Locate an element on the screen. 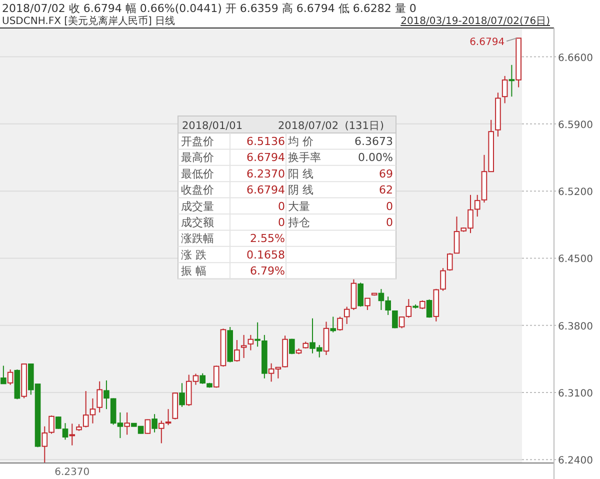 The height and width of the screenshot is (479, 600). annotation: 69 is located at coordinates (386, 173).